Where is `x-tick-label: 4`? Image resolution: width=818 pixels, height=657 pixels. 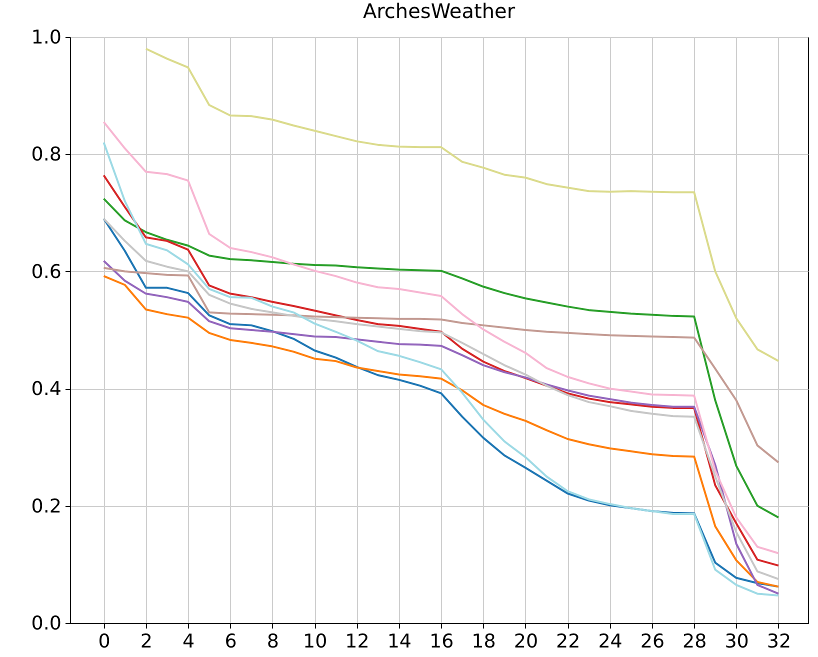 x-tick-label: 4 is located at coordinates (188, 641).